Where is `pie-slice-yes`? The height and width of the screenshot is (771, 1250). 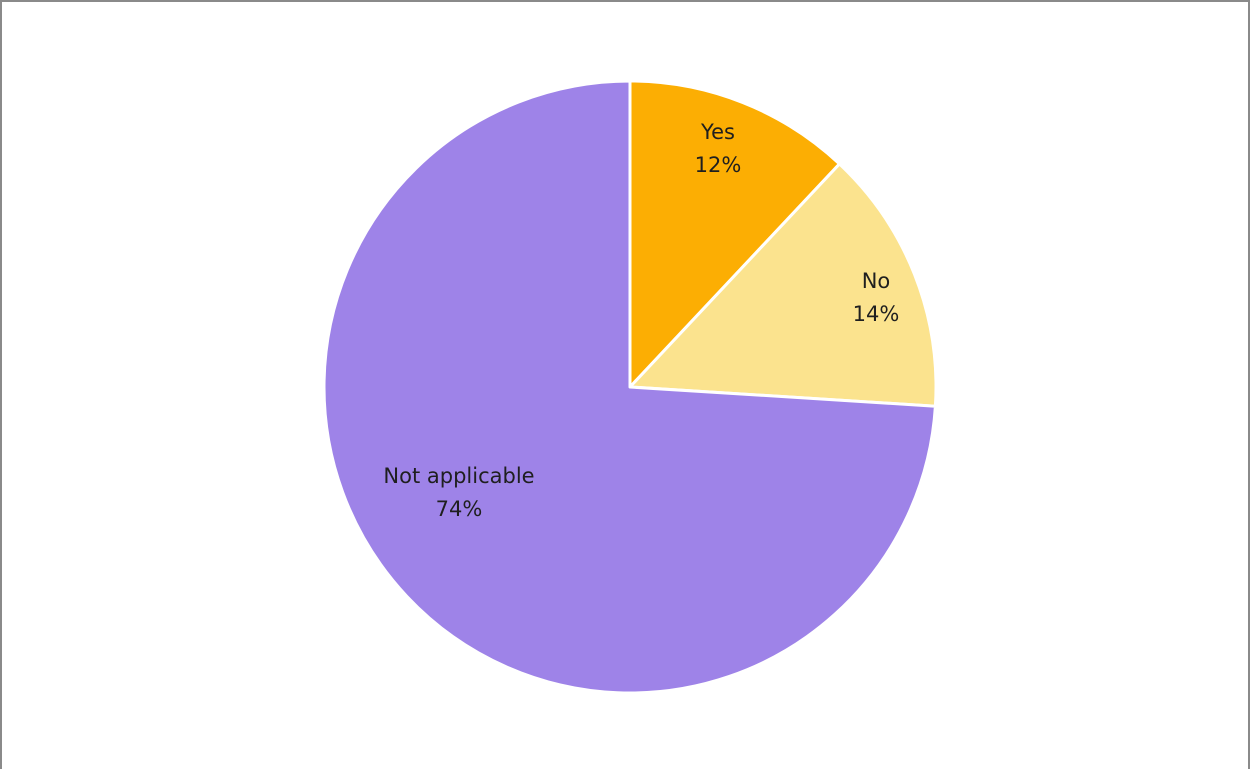 pie-slice-yes is located at coordinates (734, 234).